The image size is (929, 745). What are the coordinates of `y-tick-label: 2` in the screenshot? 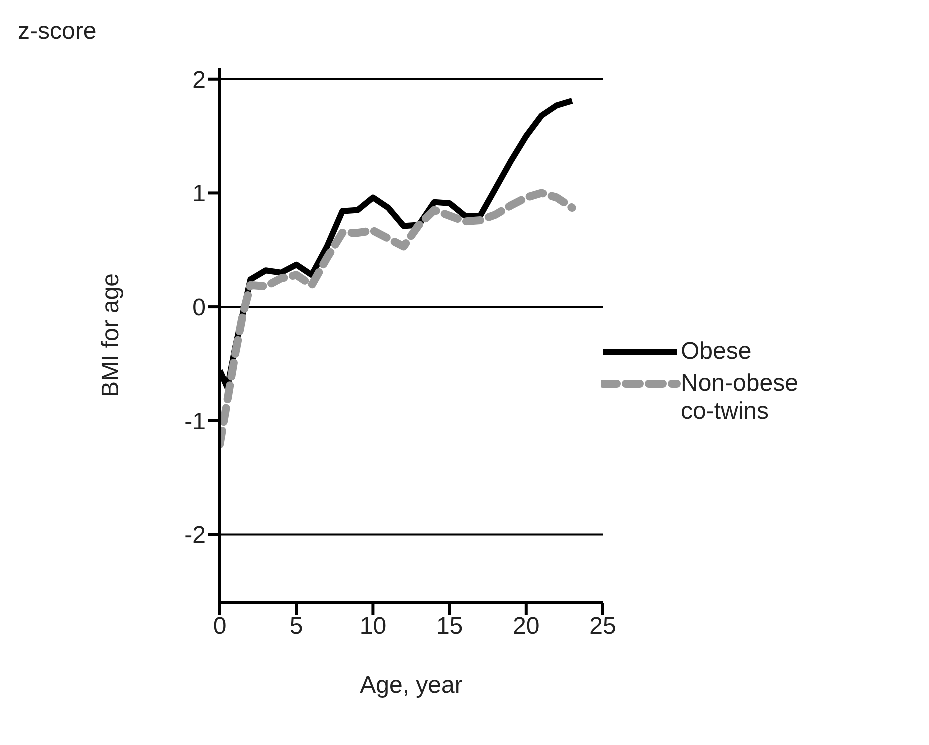 It's located at (199, 80).